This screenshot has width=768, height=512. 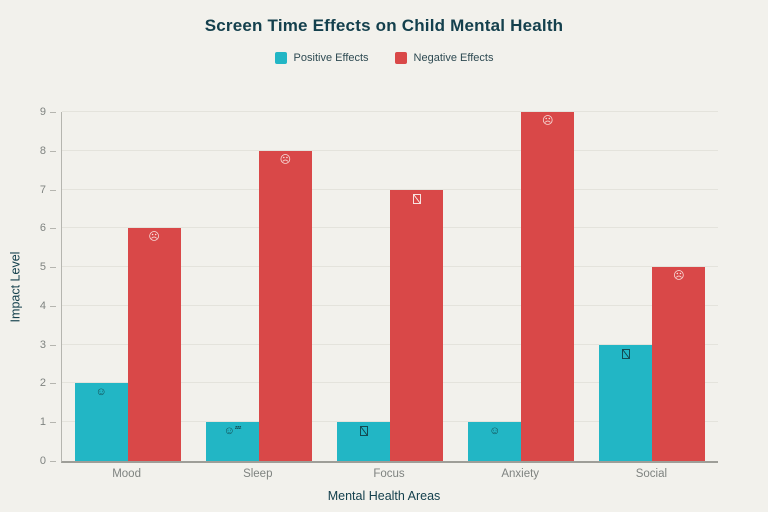 What do you see at coordinates (126, 474) in the screenshot?
I see `x-tick-label-mood: Mood` at bounding box center [126, 474].